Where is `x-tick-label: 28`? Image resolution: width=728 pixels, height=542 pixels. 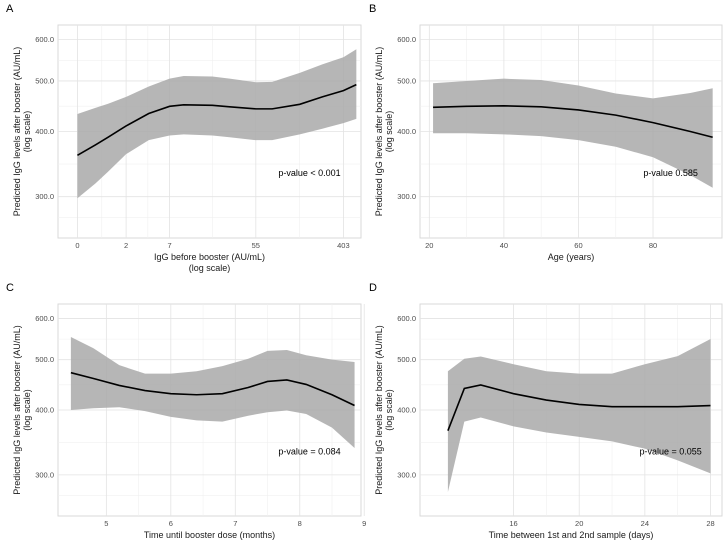
x-tick-label: 28 is located at coordinates (710, 523).